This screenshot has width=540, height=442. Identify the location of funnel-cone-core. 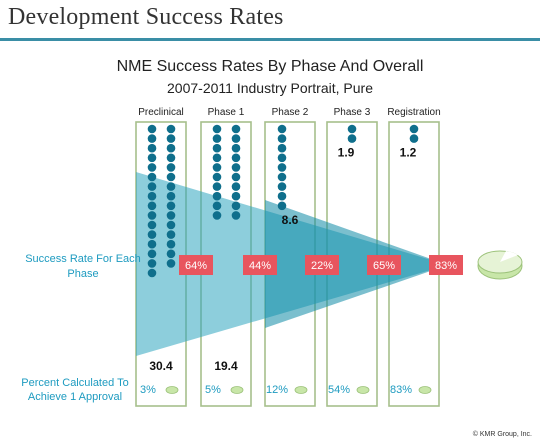
(356, 264).